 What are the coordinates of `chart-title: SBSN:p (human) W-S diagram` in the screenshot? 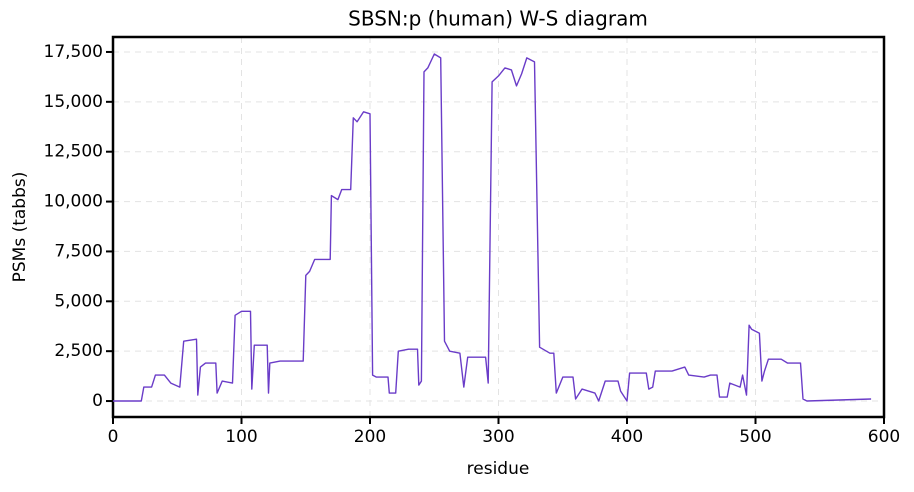 It's located at (498, 19).